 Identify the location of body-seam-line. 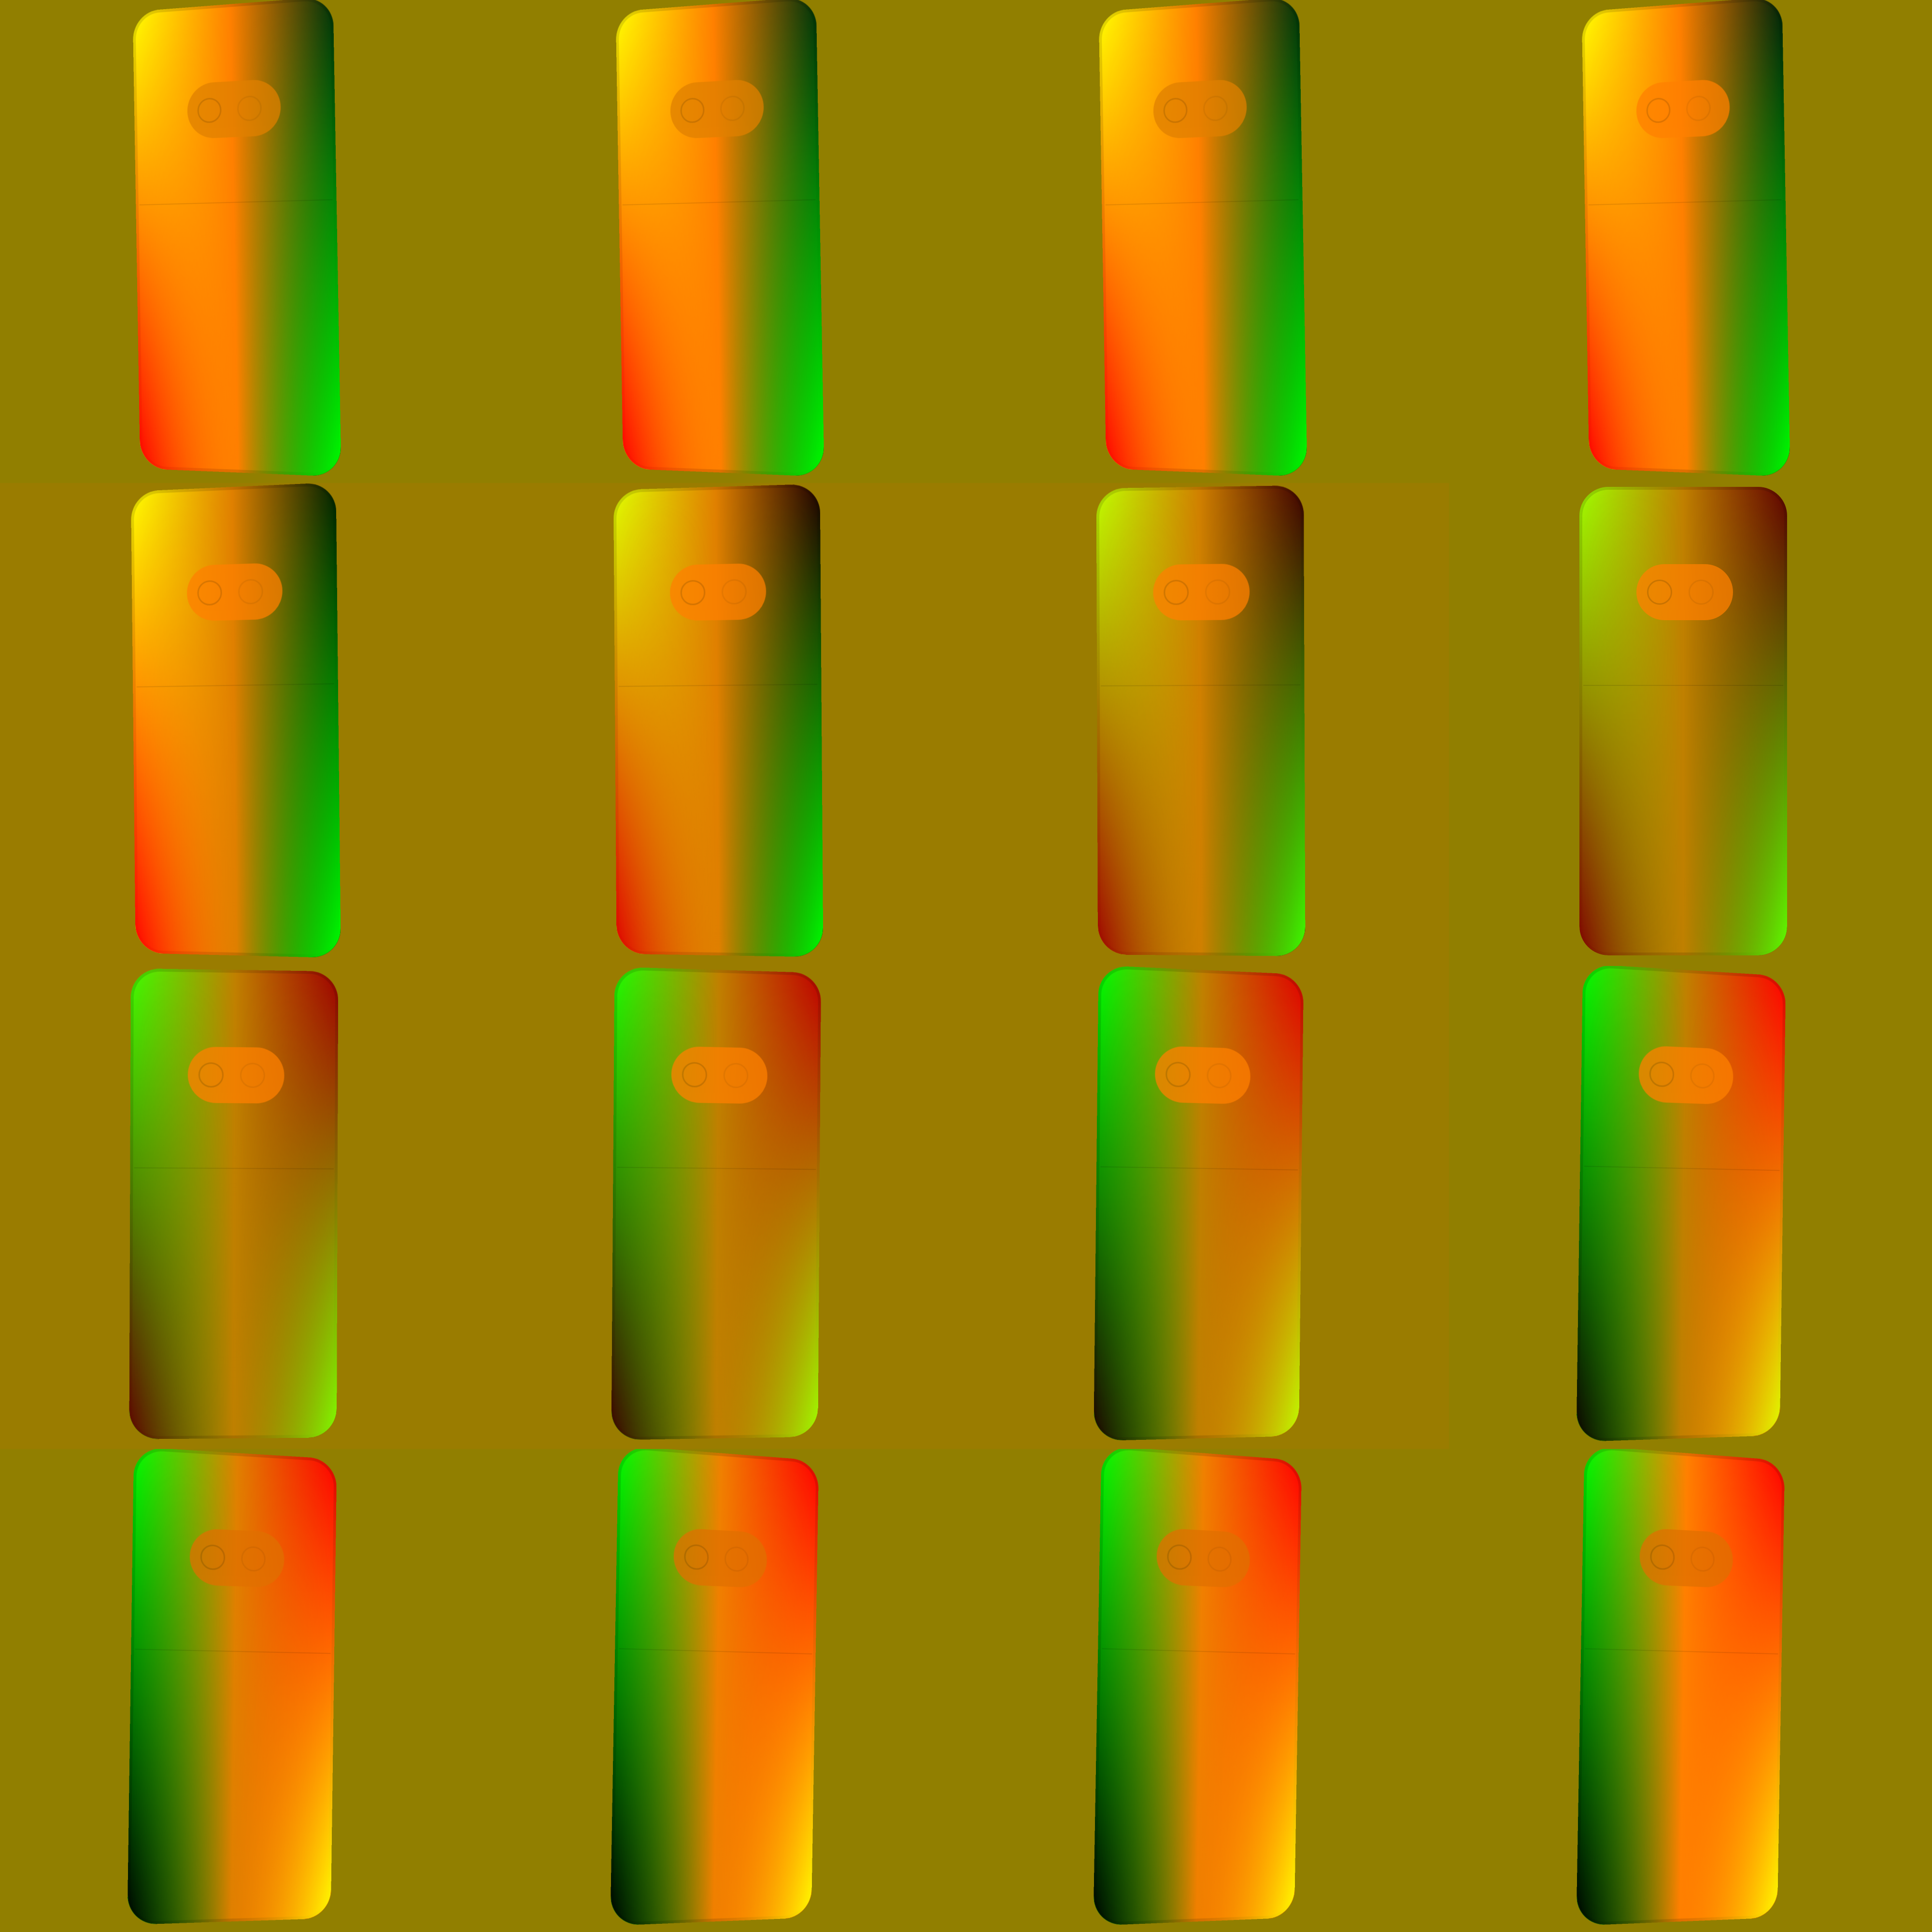
(1683, 685).